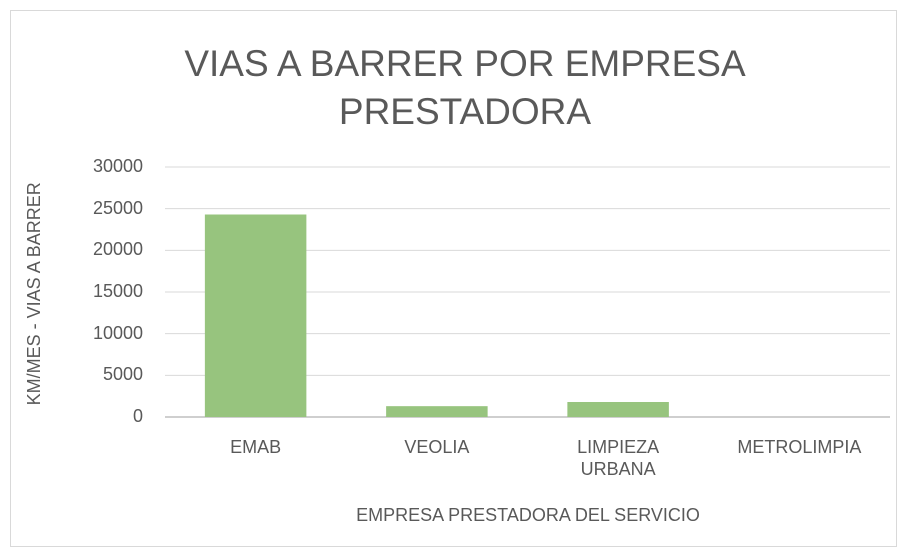 Image resolution: width=908 pixels, height=555 pixels. What do you see at coordinates (618, 458) in the screenshot?
I see `x-tick-label: LIMPIEZA URBANA` at bounding box center [618, 458].